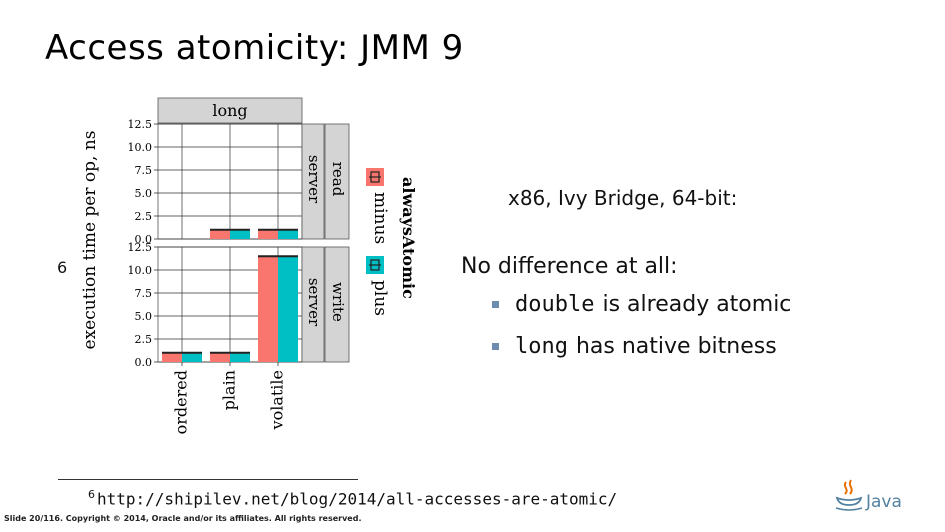  What do you see at coordinates (380, 298) in the screenshot?
I see `legend-label-plus: plus` at bounding box center [380, 298].